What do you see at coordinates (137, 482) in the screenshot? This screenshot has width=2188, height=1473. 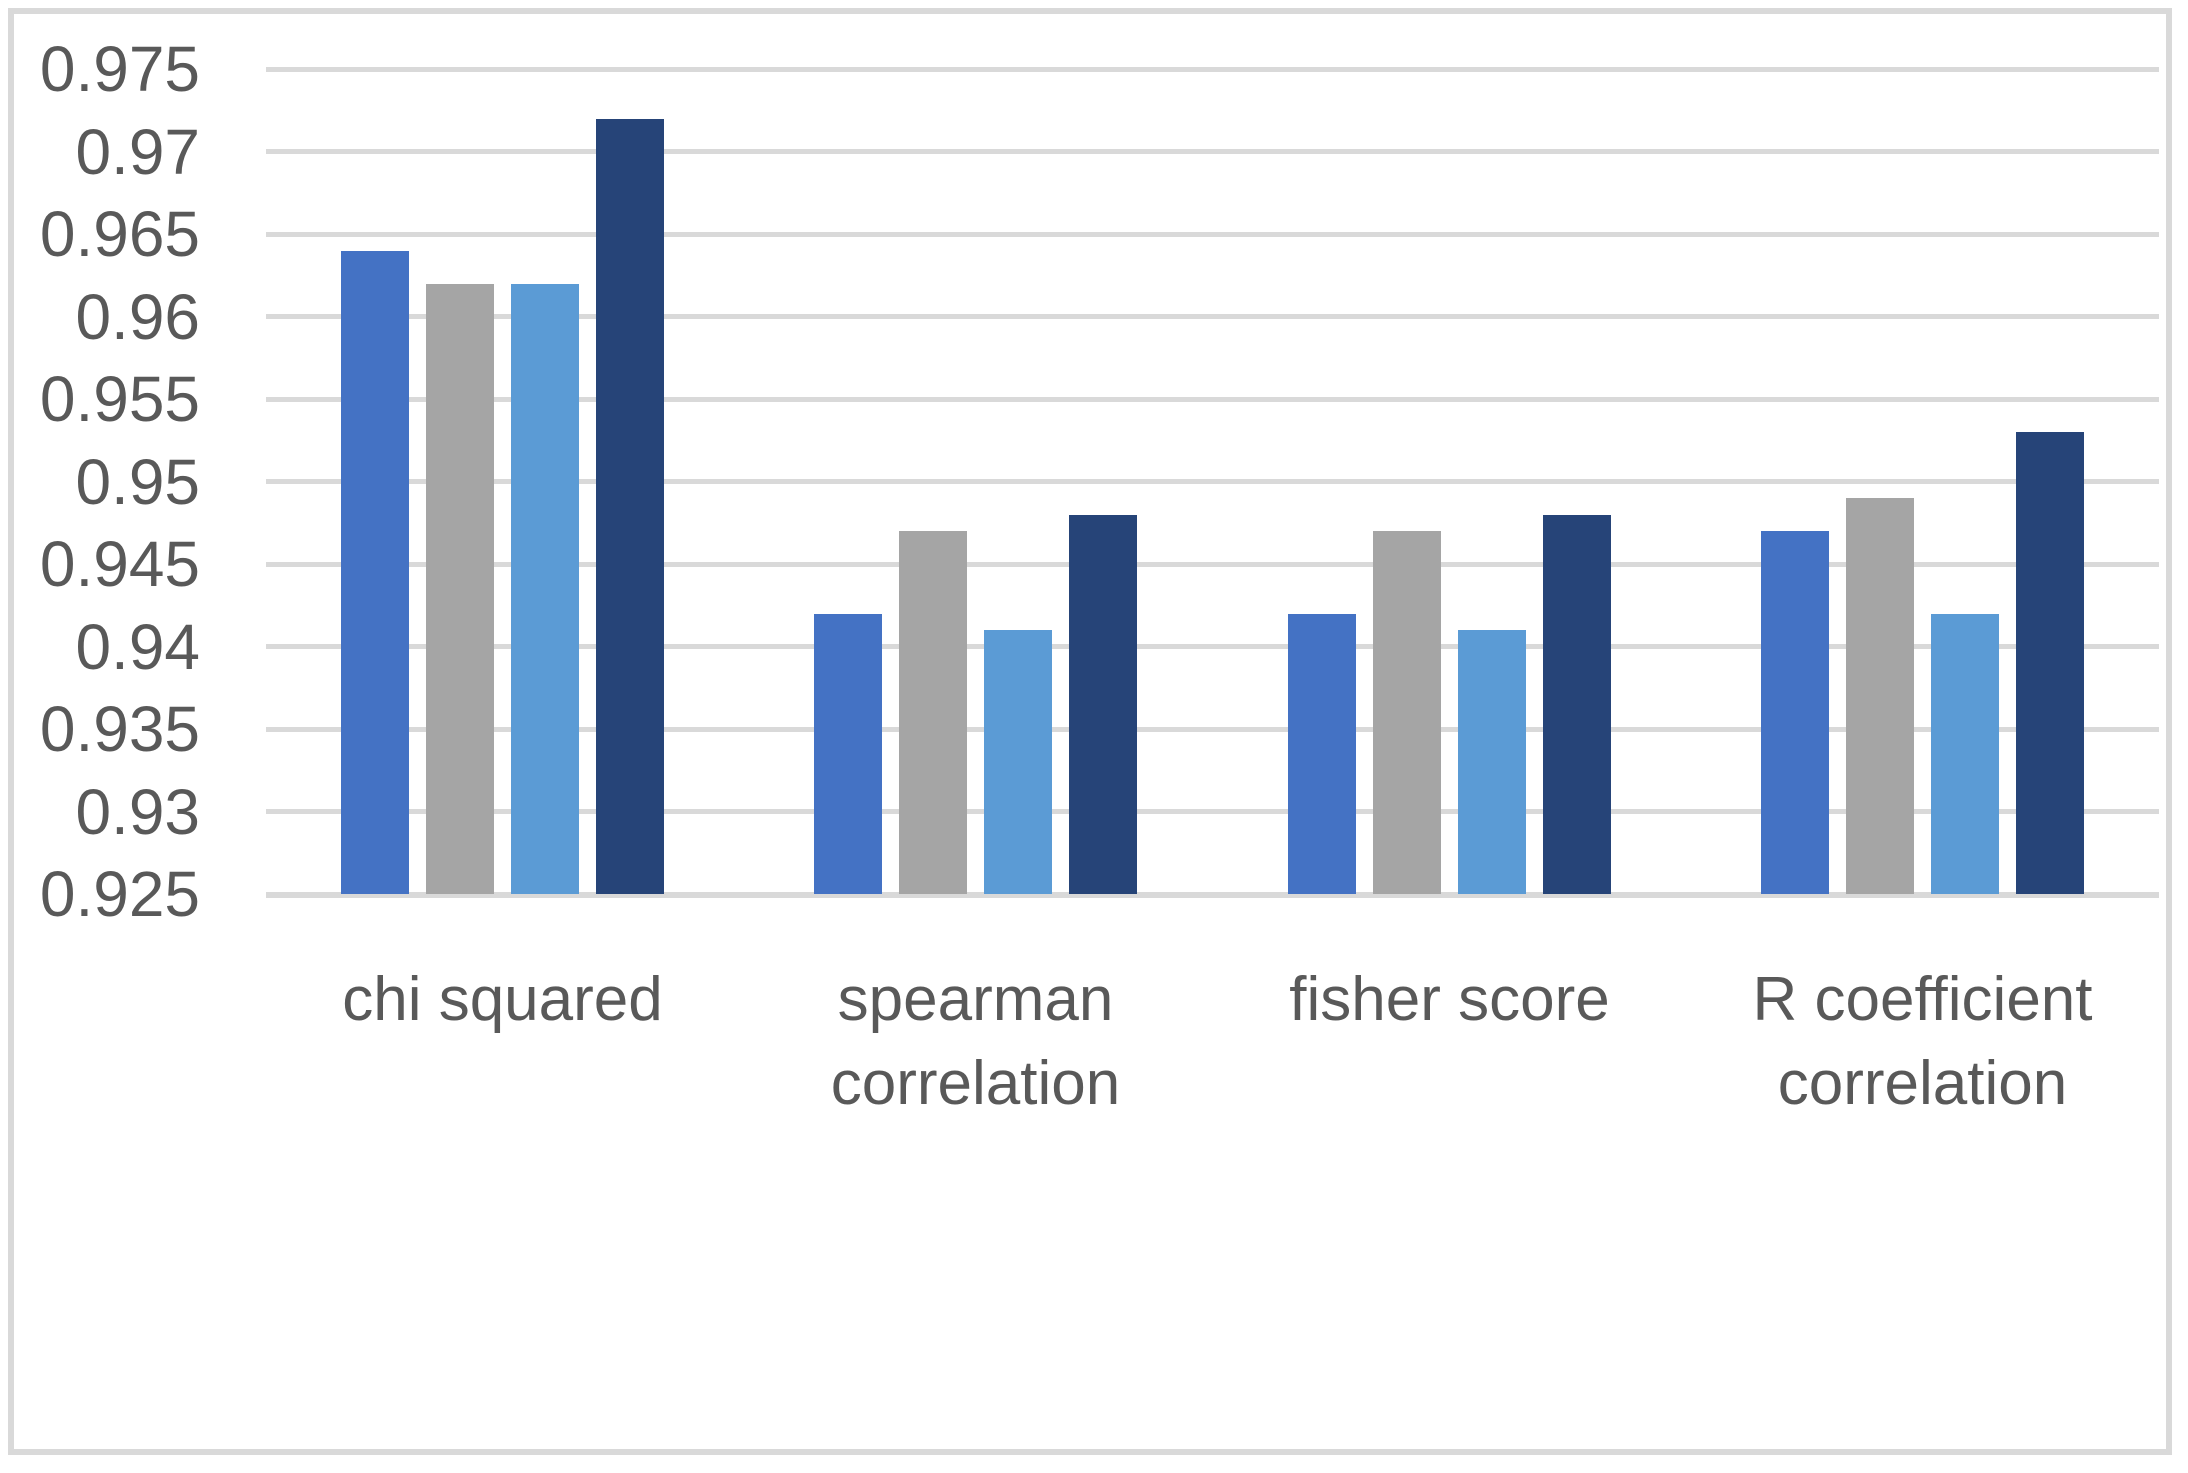 I see `y-tick-label-0.95: 0.95` at bounding box center [137, 482].